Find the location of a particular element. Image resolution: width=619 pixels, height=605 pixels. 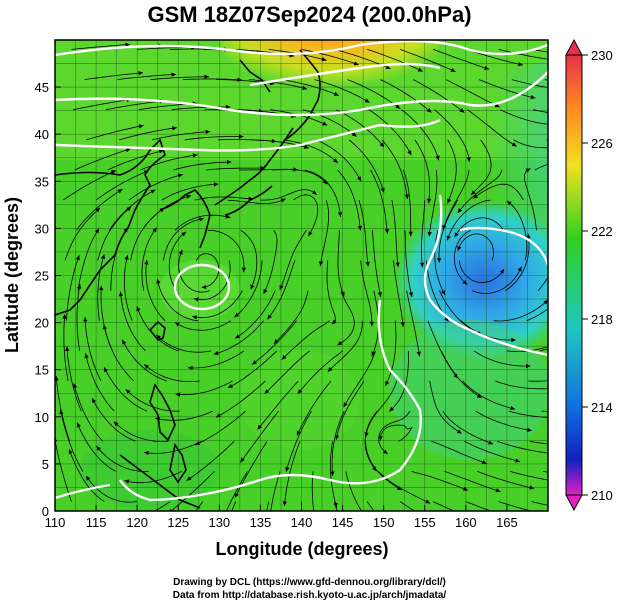

colorbar-bottom-arrow is located at coordinates (574, 503).